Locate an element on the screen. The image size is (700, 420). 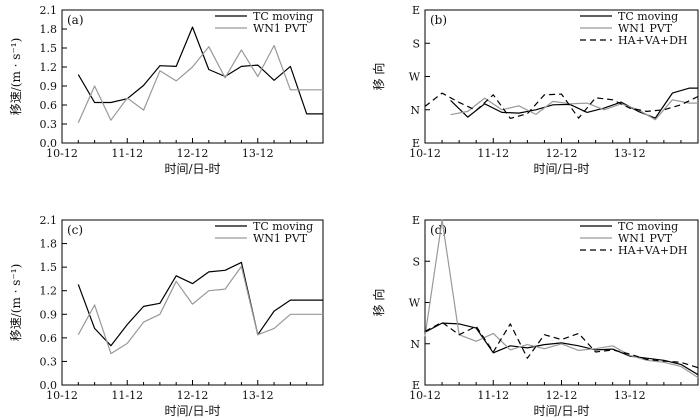
panel-b-x-axis-label: 时间/日-时 is located at coordinates (561, 169).